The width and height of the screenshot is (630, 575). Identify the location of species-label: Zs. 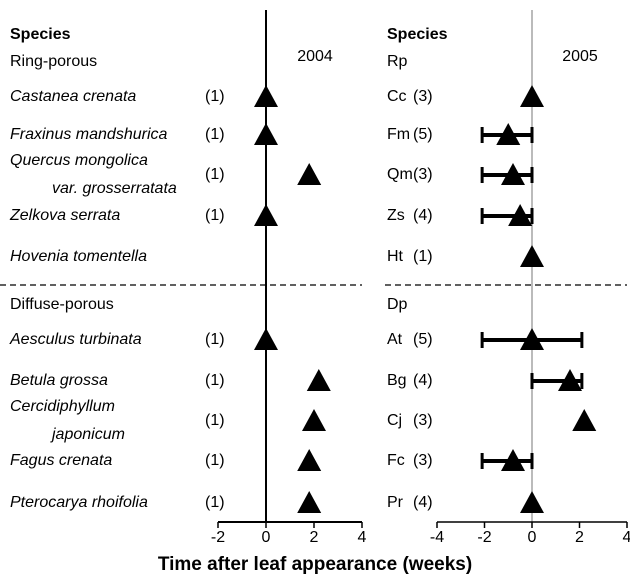
(396, 215).